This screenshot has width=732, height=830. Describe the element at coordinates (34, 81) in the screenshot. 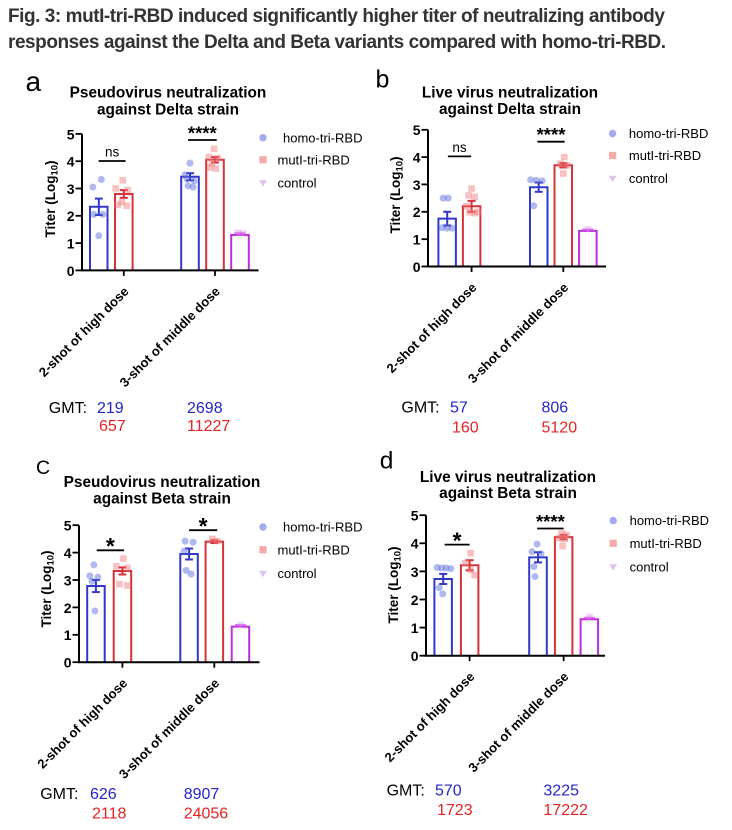

I see `svg-text: a` at that location.